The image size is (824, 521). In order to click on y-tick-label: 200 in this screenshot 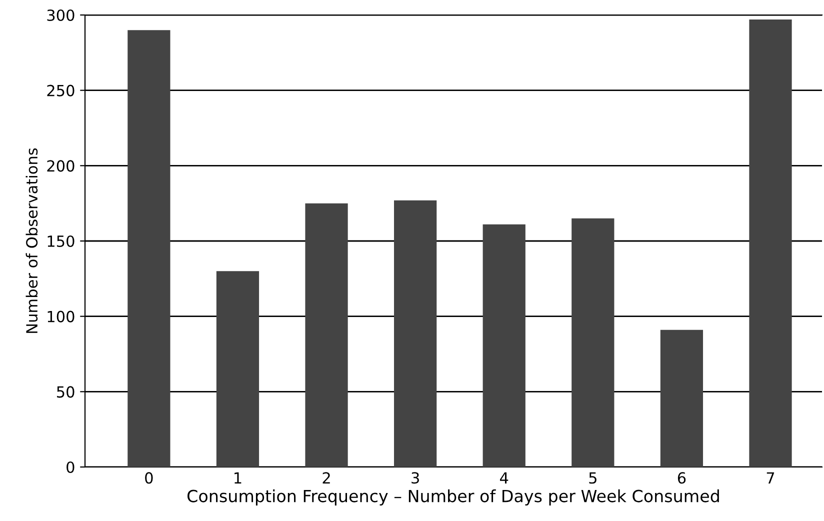, I will do `click(60, 166)`.